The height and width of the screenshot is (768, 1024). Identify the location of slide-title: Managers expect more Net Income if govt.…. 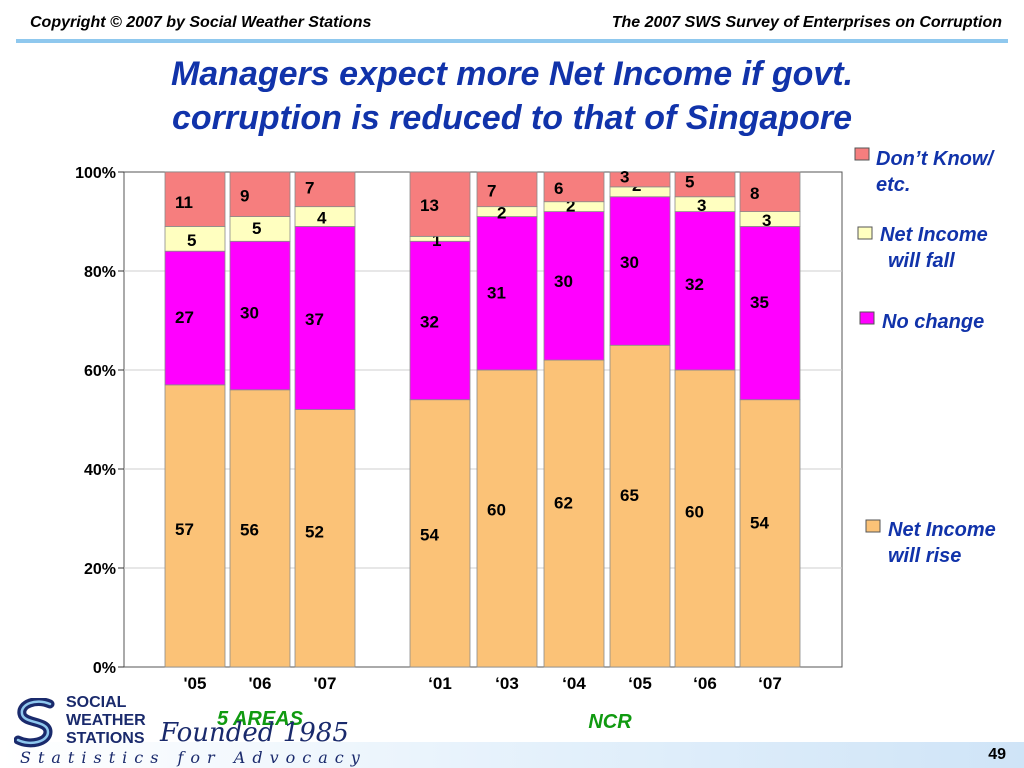
(512, 96).